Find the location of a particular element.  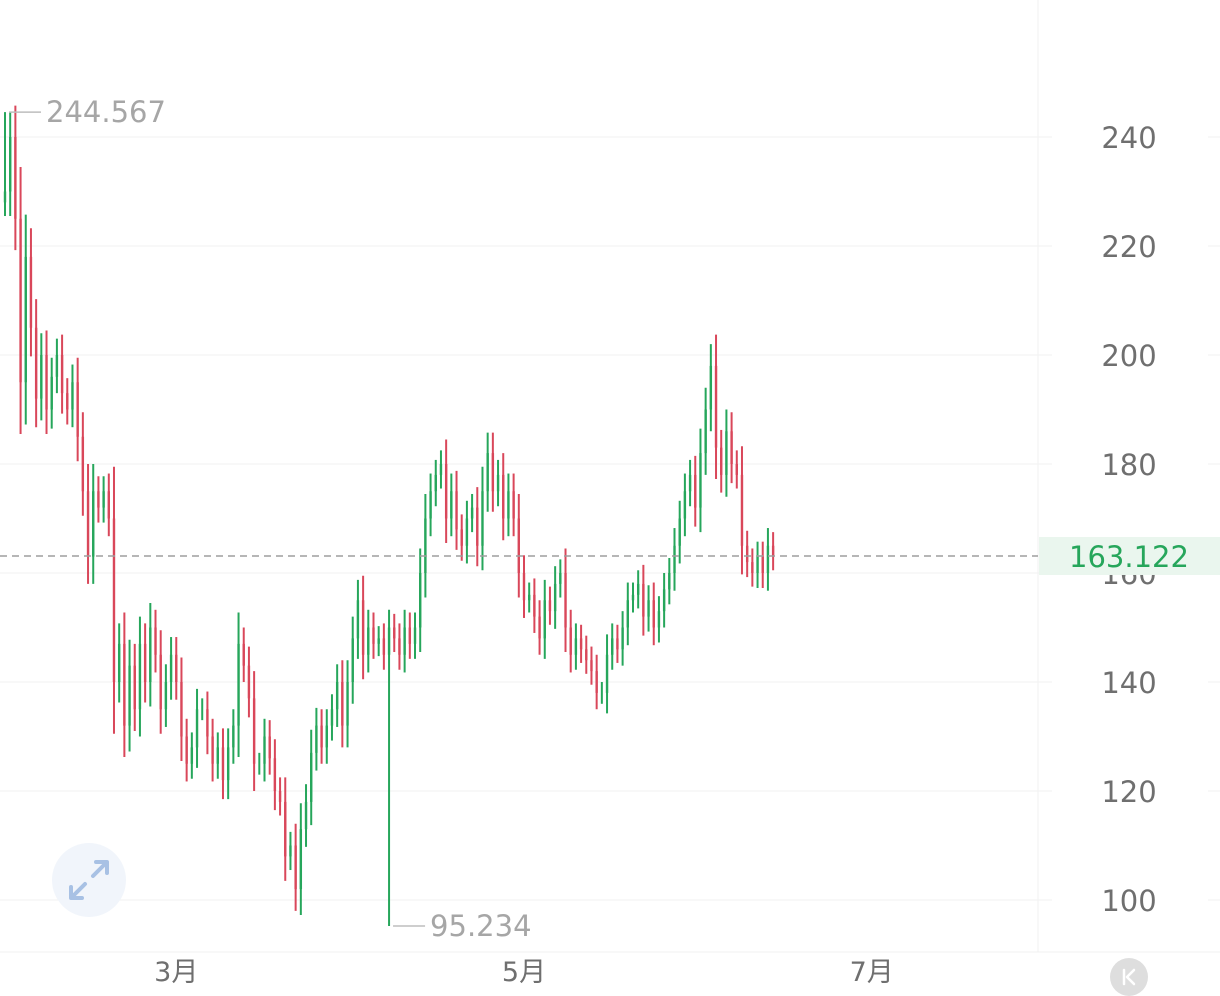

y-tick-label: 140 is located at coordinates (1128, 683).